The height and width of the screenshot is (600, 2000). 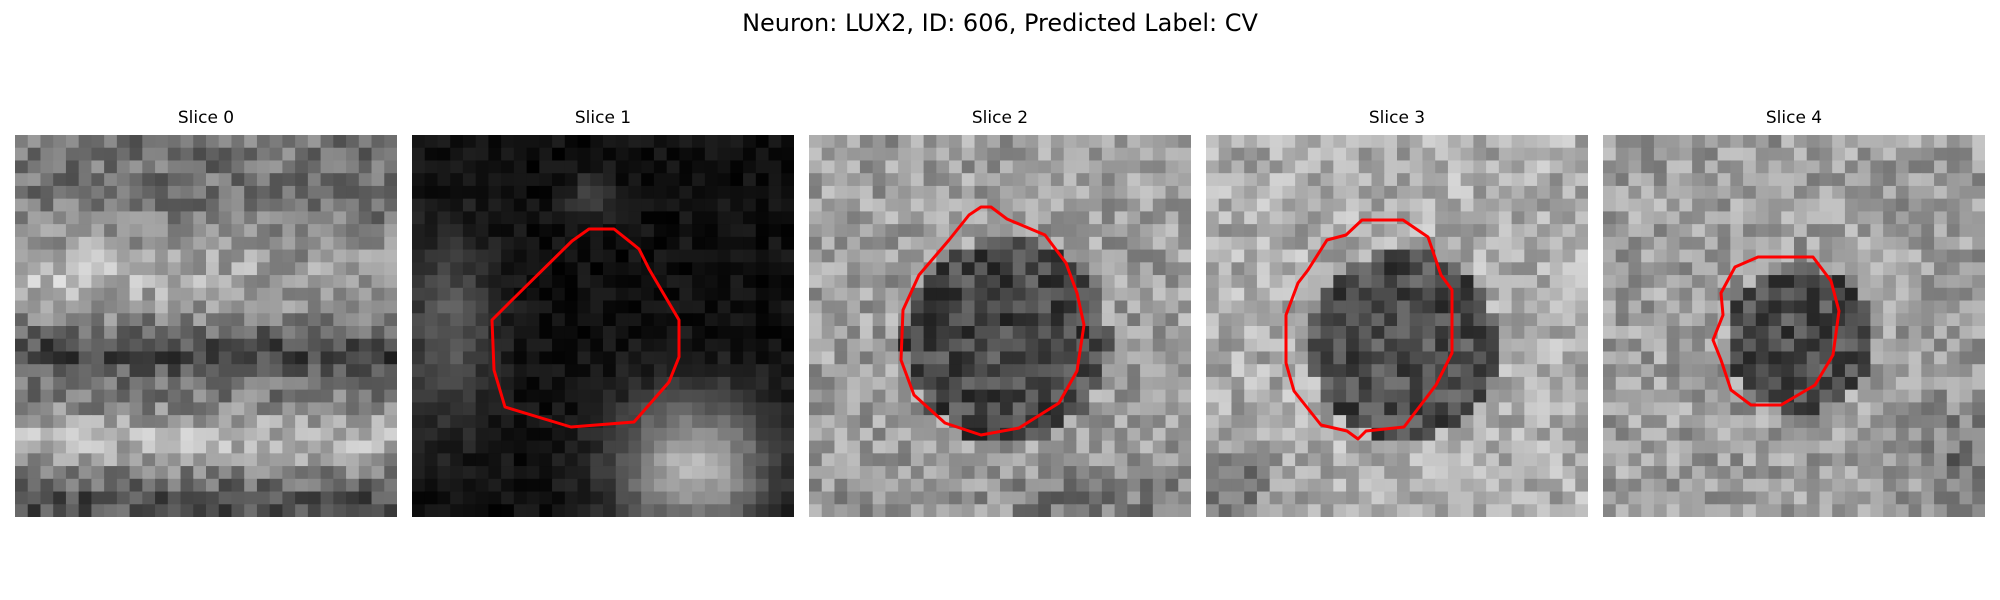 I want to click on slice-panel-4: Slice 4, so click(x=1794, y=312).